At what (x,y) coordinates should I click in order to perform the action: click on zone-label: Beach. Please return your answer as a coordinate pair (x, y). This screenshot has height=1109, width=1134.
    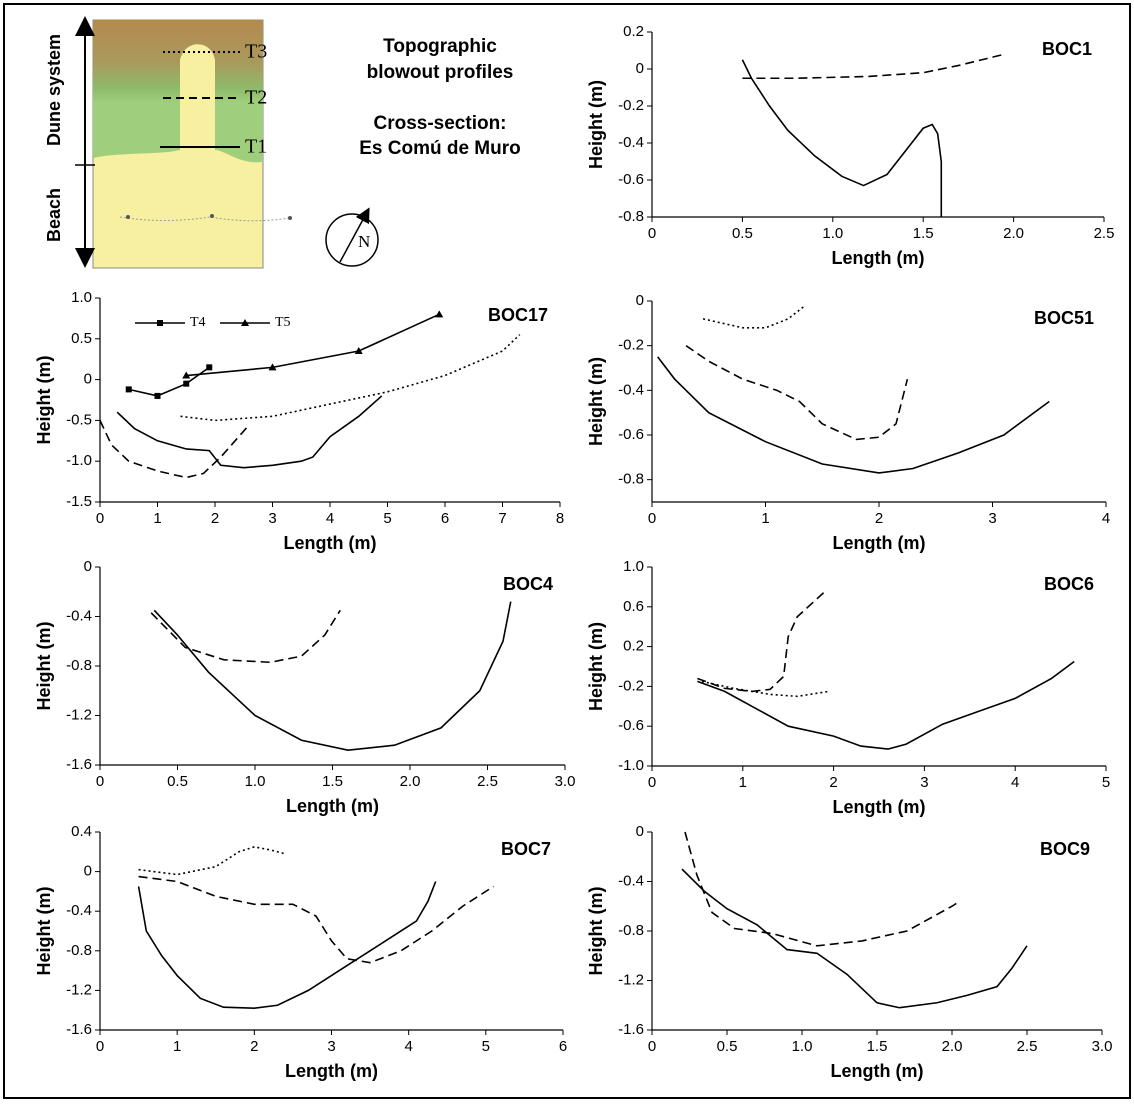
    Looking at the image, I should click on (54, 215).